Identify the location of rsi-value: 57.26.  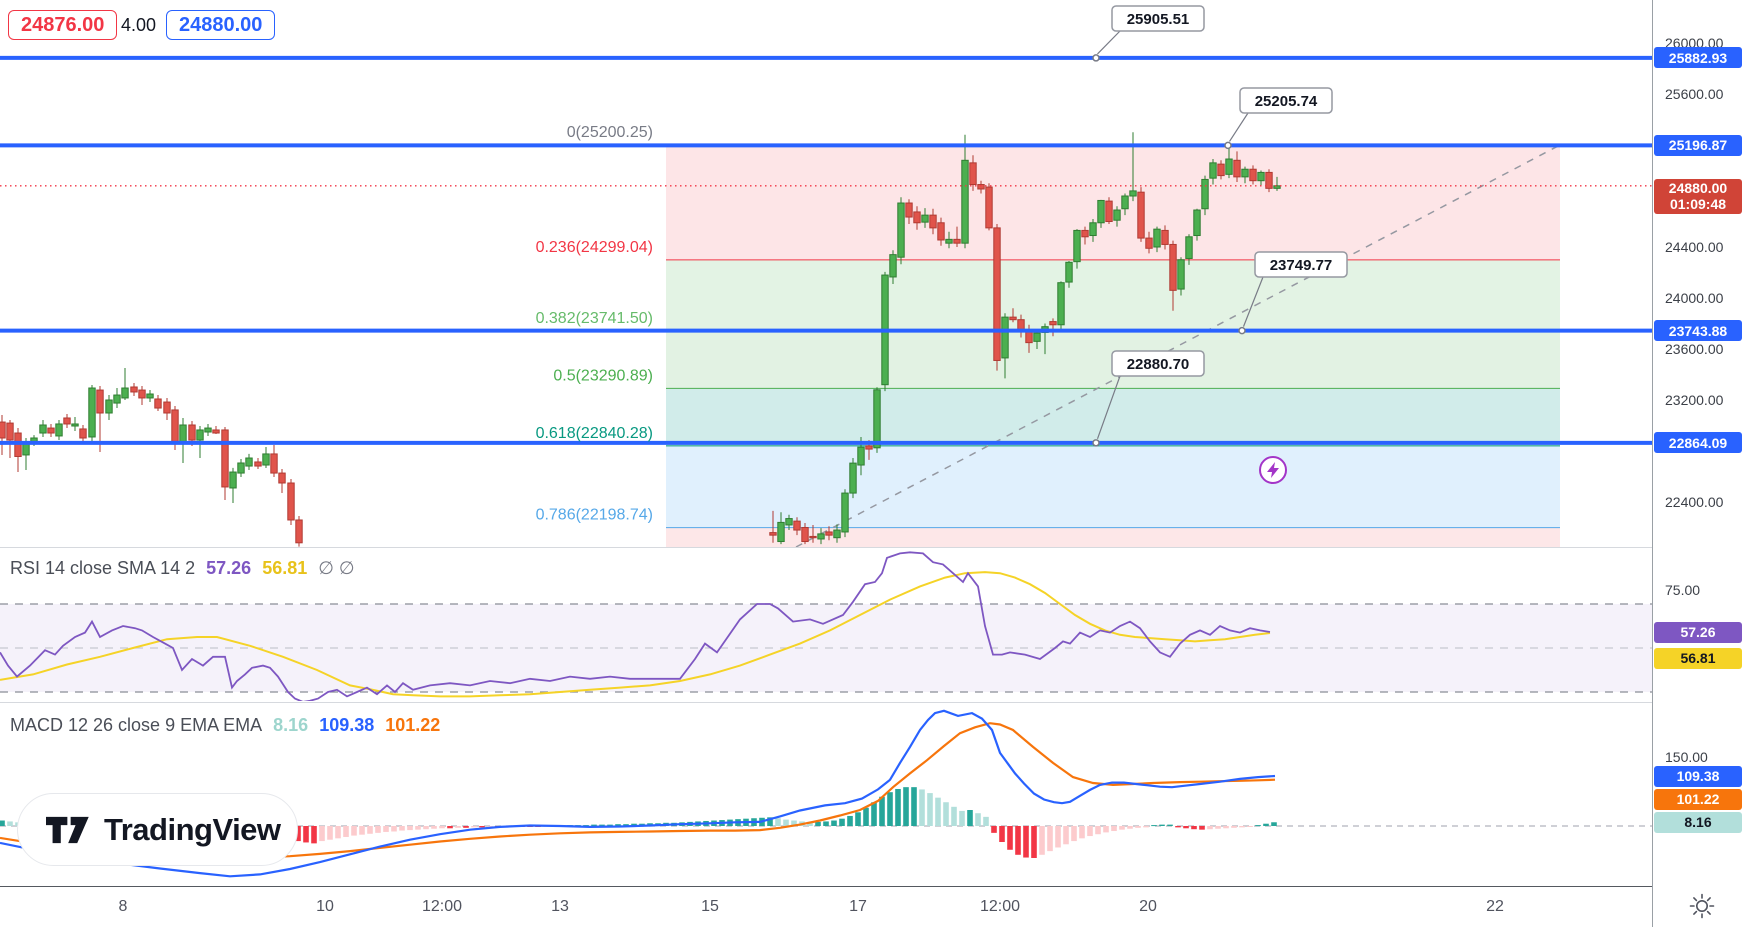
(229, 568).